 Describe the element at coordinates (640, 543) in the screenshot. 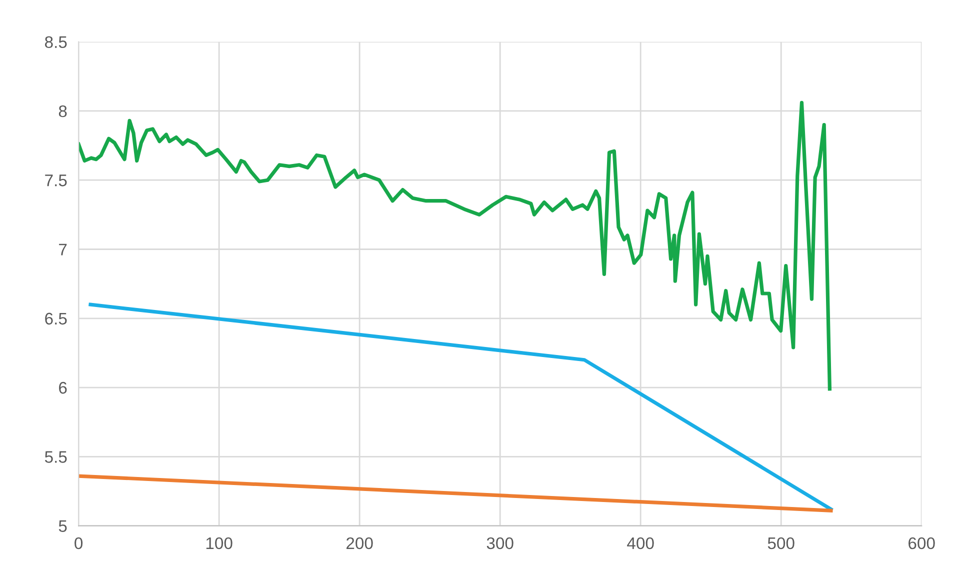

I see `x-tick-label: 400` at that location.